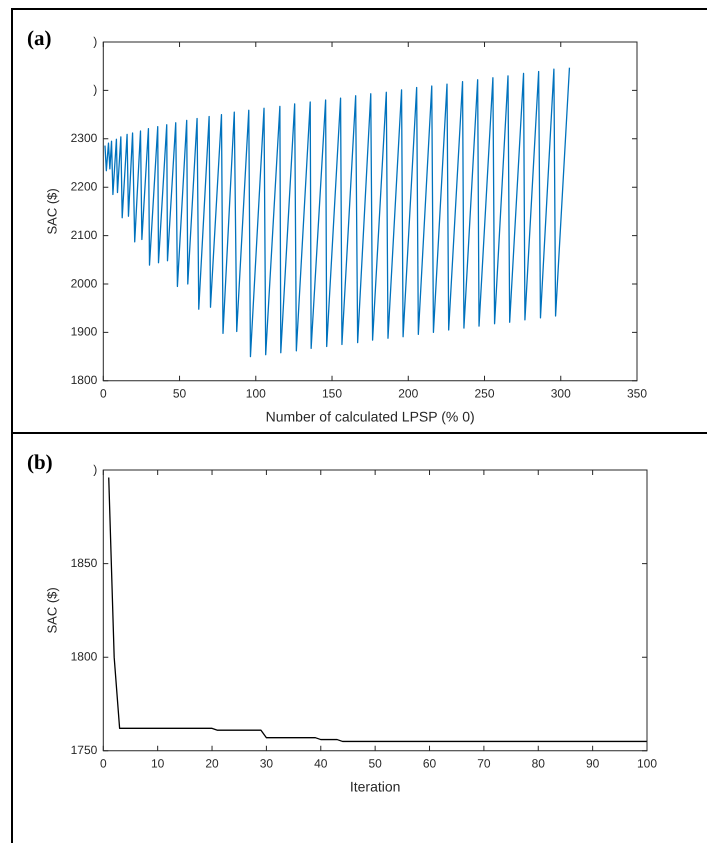 Image resolution: width=707 pixels, height=843 pixels. Describe the element at coordinates (561, 393) in the screenshot. I see `x-tick-label: 300` at that location.